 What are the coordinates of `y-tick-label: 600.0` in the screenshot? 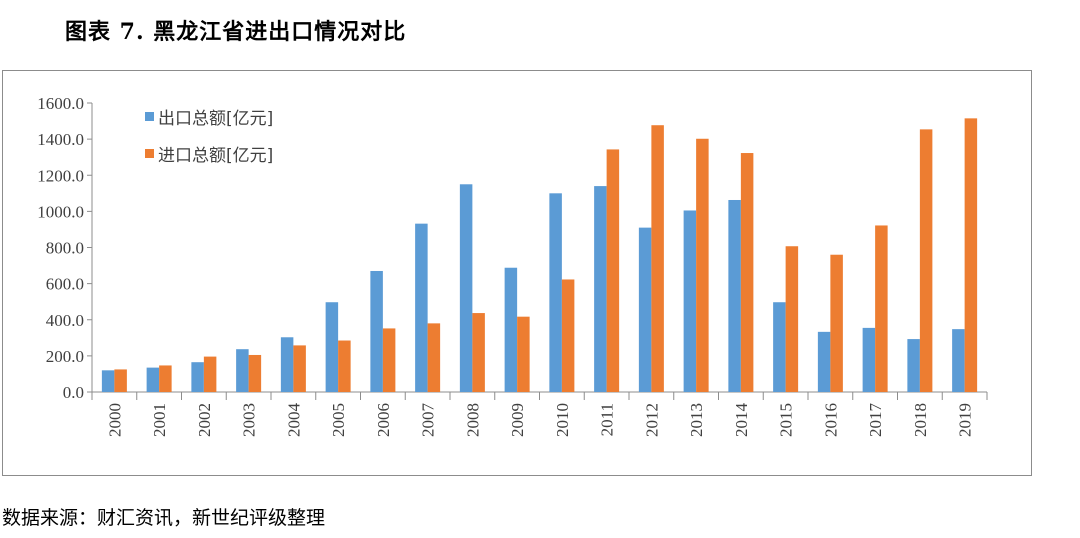 It's located at (65, 284).